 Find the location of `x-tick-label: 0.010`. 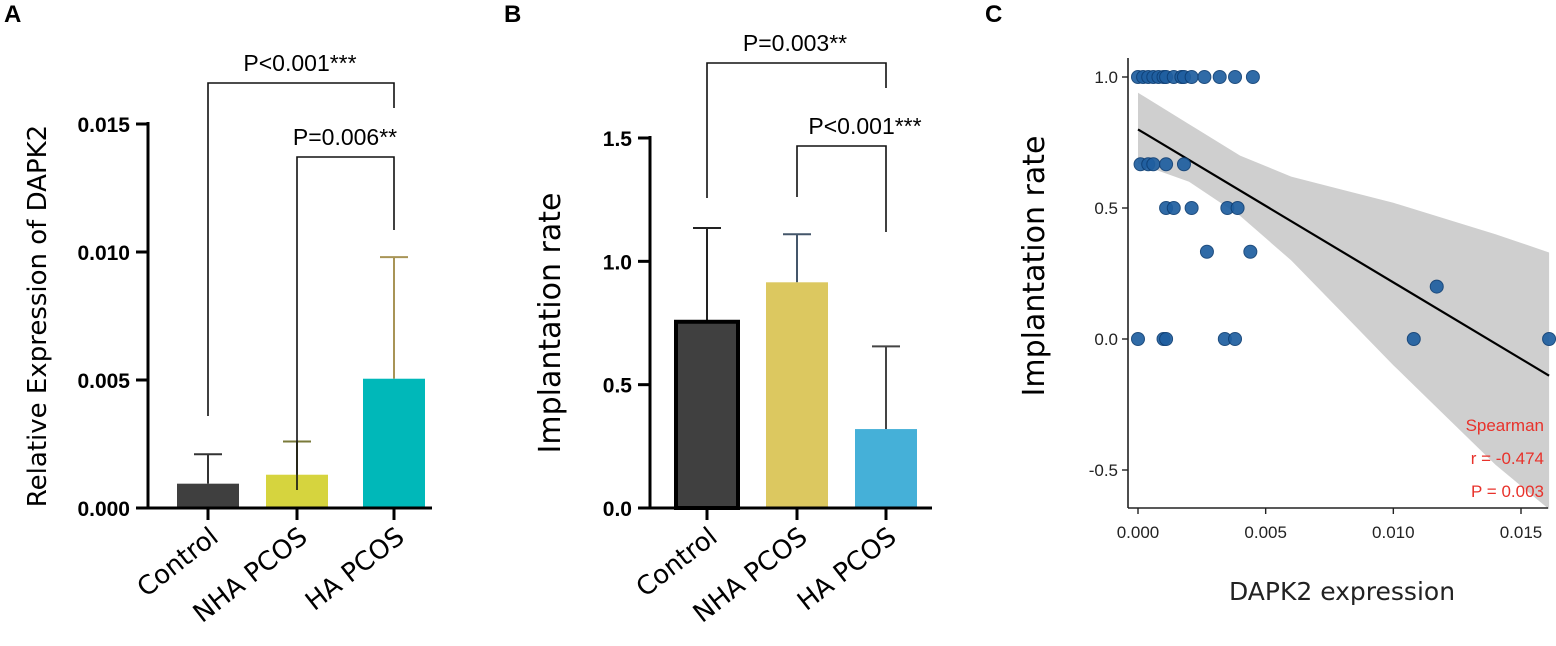

x-tick-label: 0.010 is located at coordinates (1393, 532).